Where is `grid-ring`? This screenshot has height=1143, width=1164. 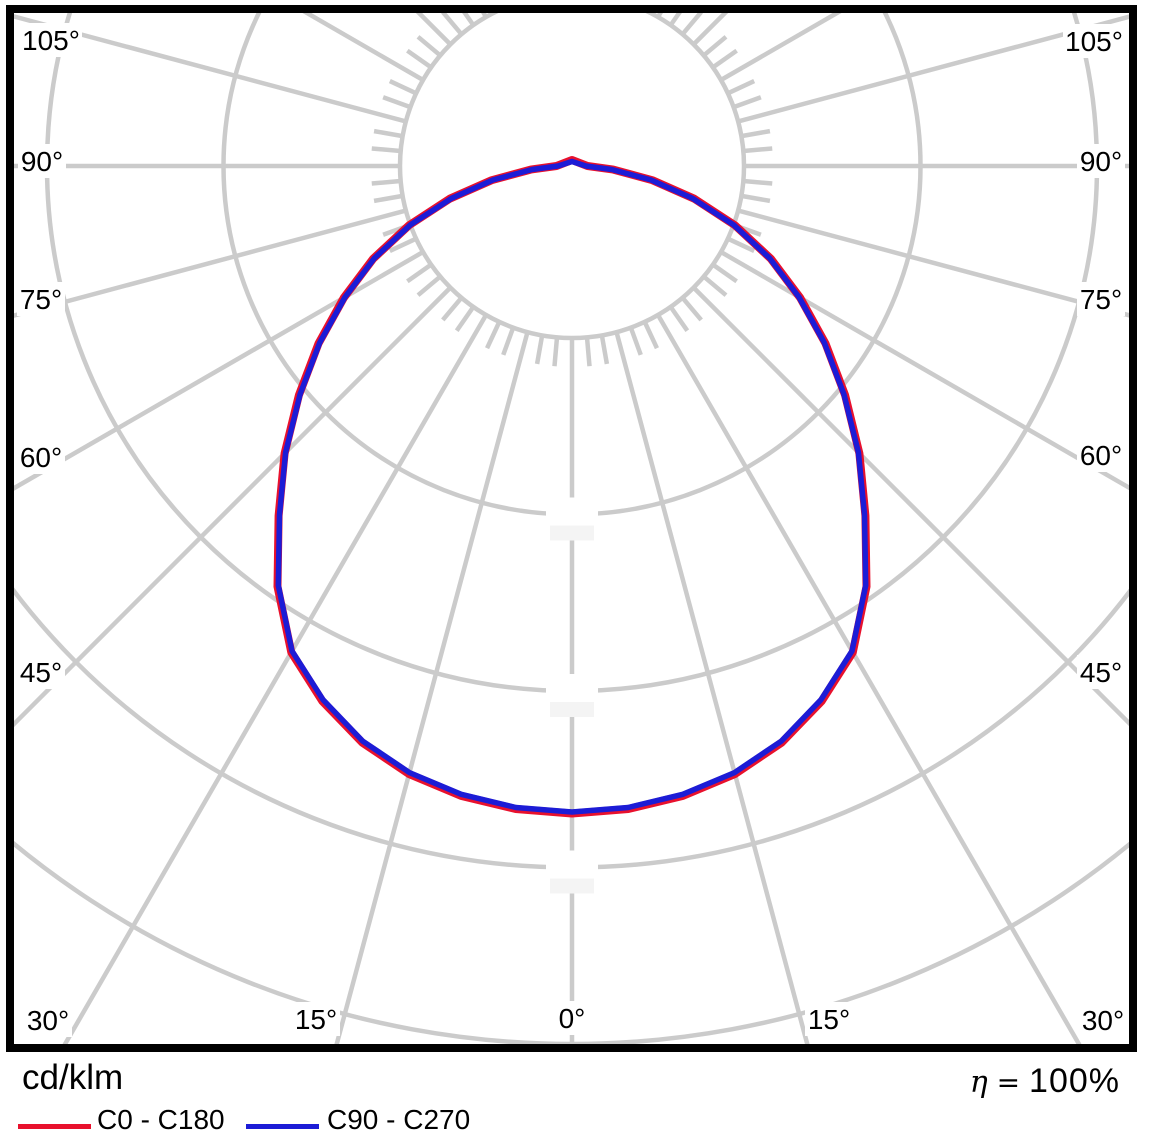 grid-ring is located at coordinates (572, 176).